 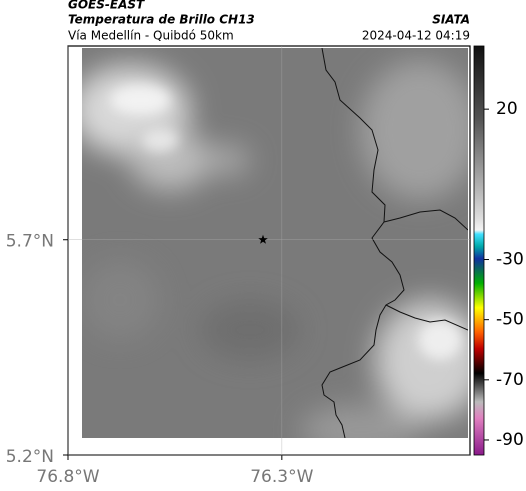 I want to click on timestamp: 2024-04-12 04:19, so click(x=416, y=36).